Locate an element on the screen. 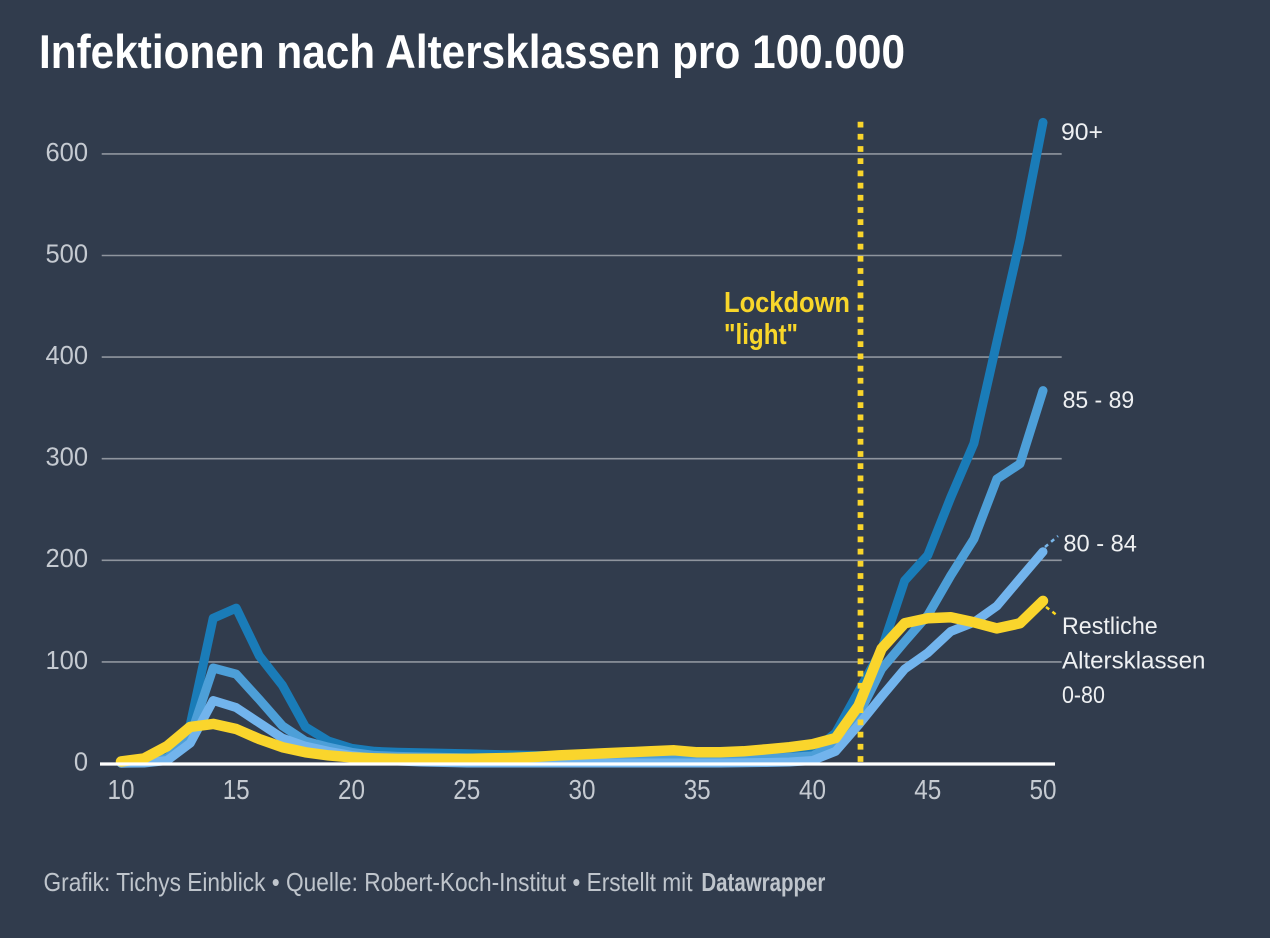 Image resolution: width=1270 pixels, height=938 pixels. svg-text: Lockdown is located at coordinates (787, 303).